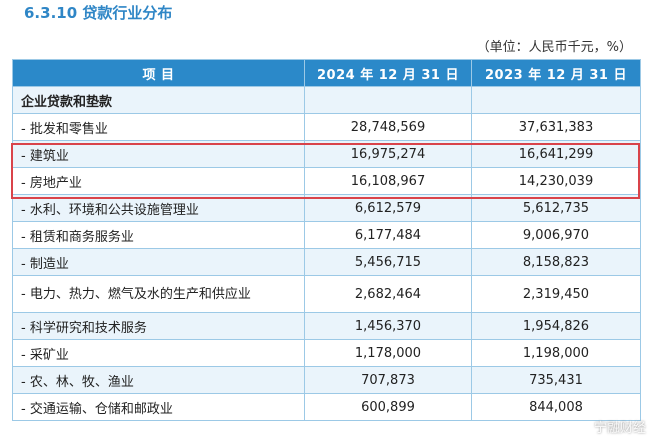  What do you see at coordinates (554, 47) in the screenshot?
I see `unit-note: （单位：人民币千元，%）` at bounding box center [554, 47].